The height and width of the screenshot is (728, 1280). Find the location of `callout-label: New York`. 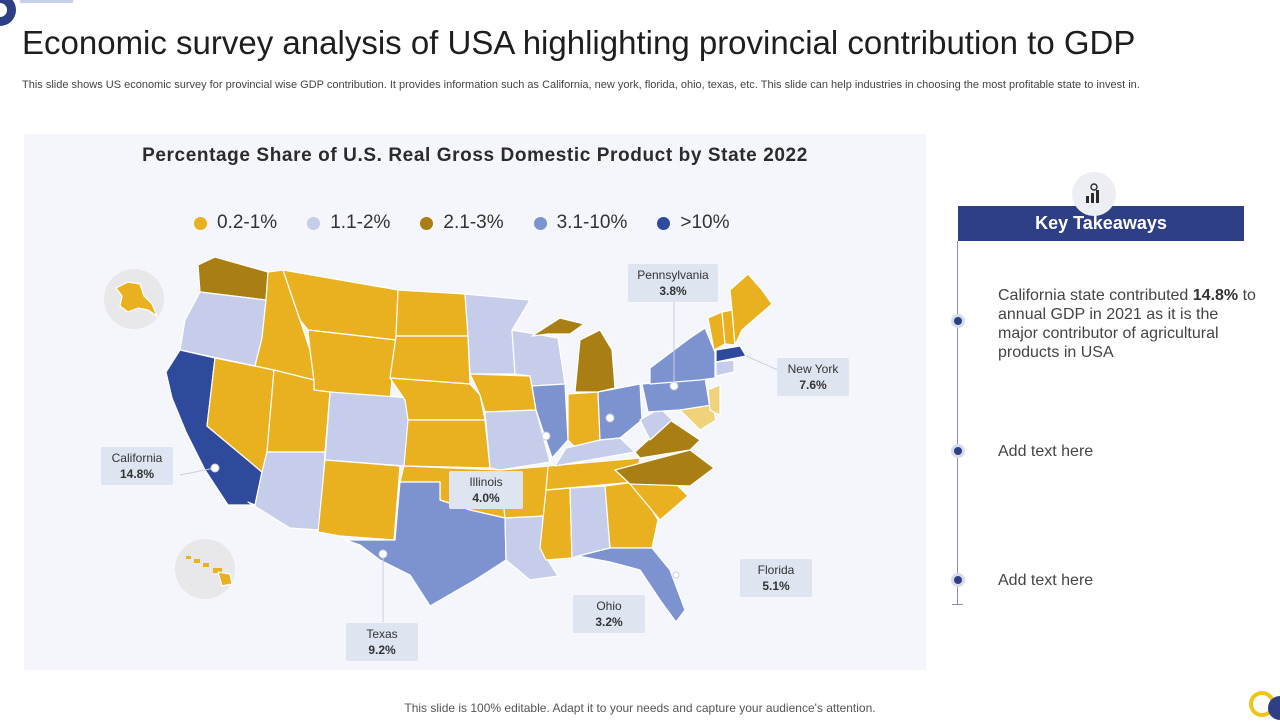

callout-label: New York is located at coordinates (813, 369).